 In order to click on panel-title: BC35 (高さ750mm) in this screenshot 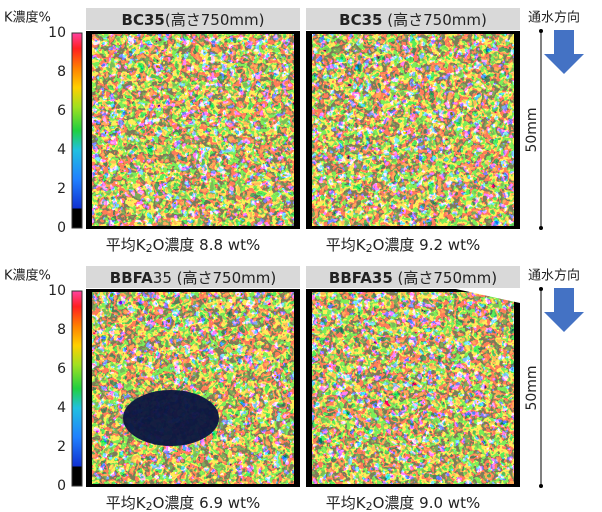, I will do `click(413, 20)`.